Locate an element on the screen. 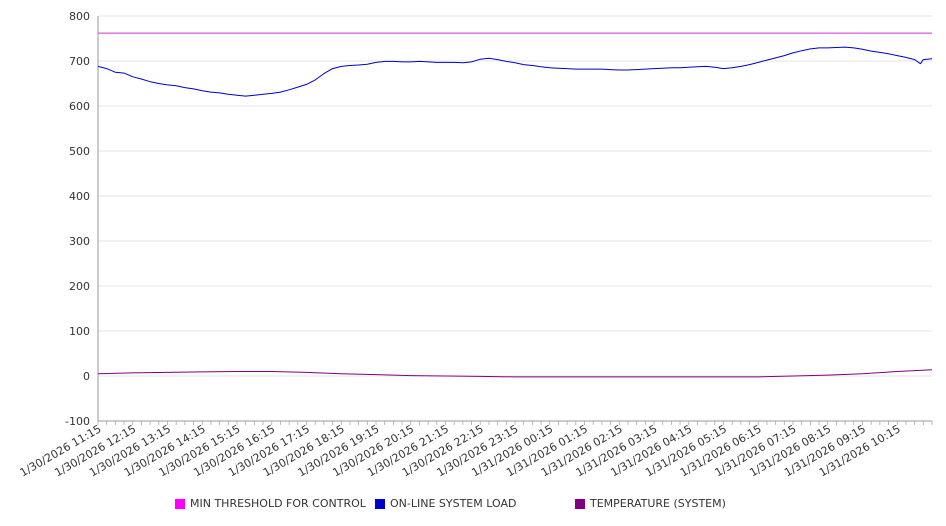 This screenshot has width=946, height=526. y-tick-label: 700 is located at coordinates (79, 61).